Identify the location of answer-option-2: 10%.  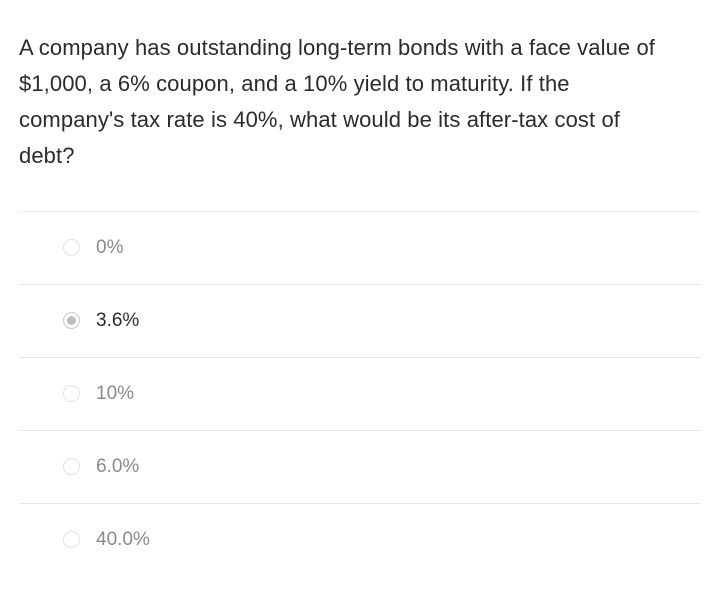
(359, 393).